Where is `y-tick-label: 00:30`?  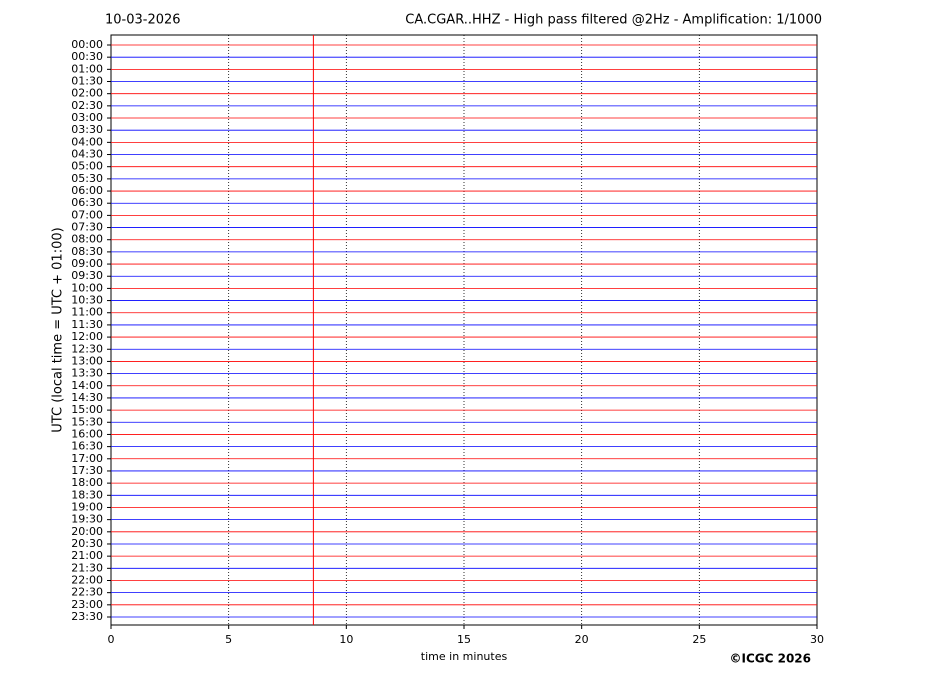
y-tick-label: 00:30 is located at coordinates (87, 56).